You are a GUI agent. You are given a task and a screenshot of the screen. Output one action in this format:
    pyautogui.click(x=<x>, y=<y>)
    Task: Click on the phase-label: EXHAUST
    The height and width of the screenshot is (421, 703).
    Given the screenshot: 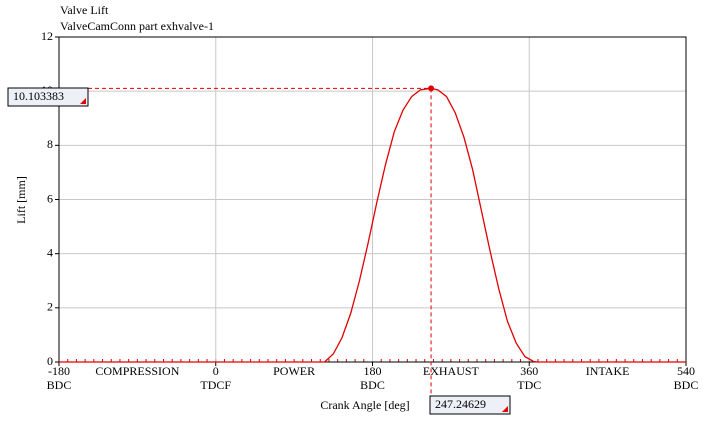 What is the action you would take?
    pyautogui.click(x=451, y=371)
    